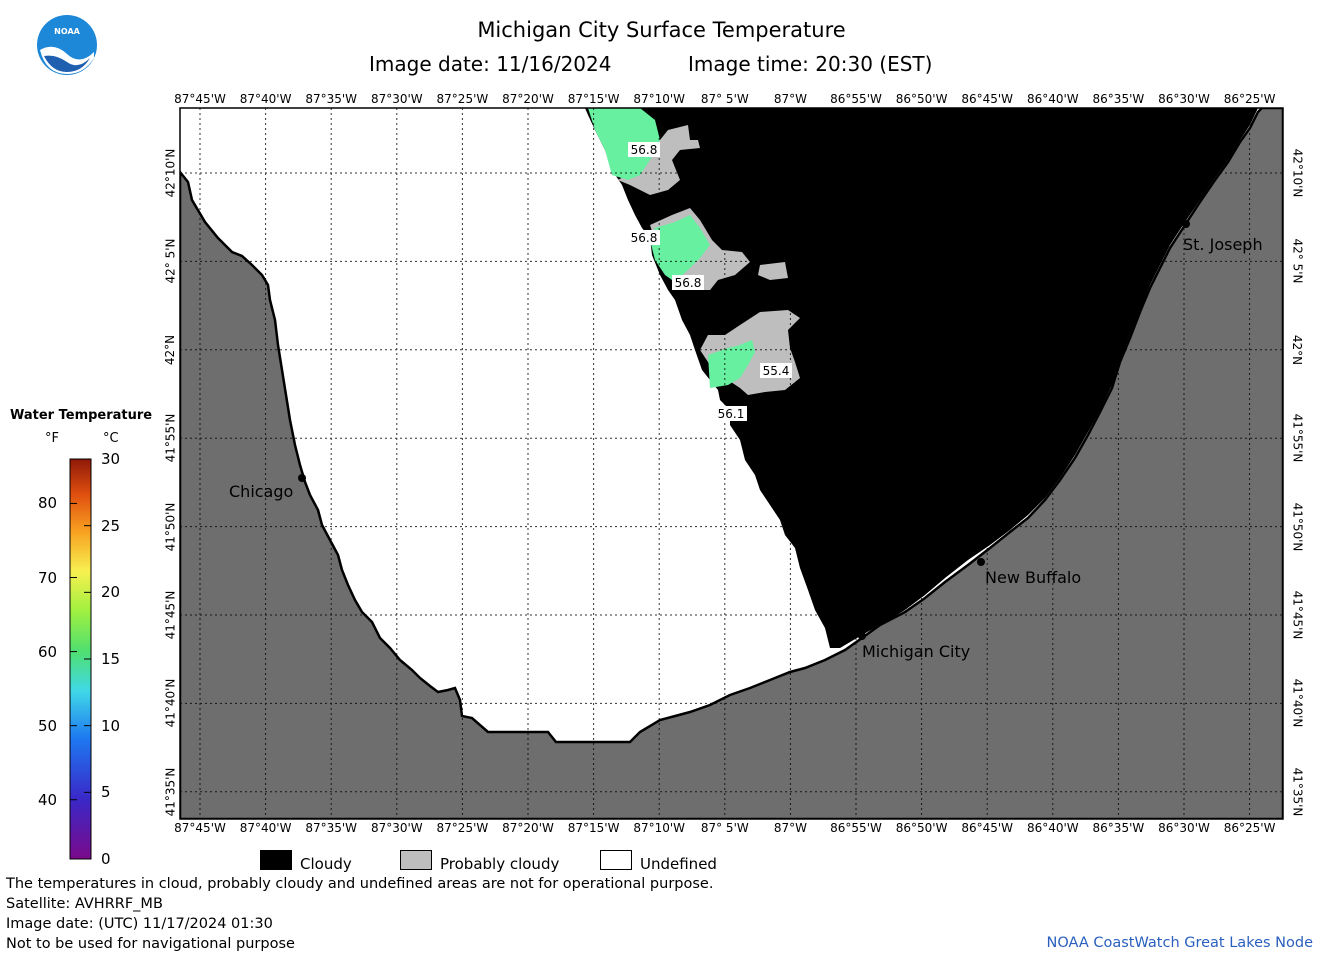  I want to click on key-cloudy-label: Cloudy, so click(326, 864).